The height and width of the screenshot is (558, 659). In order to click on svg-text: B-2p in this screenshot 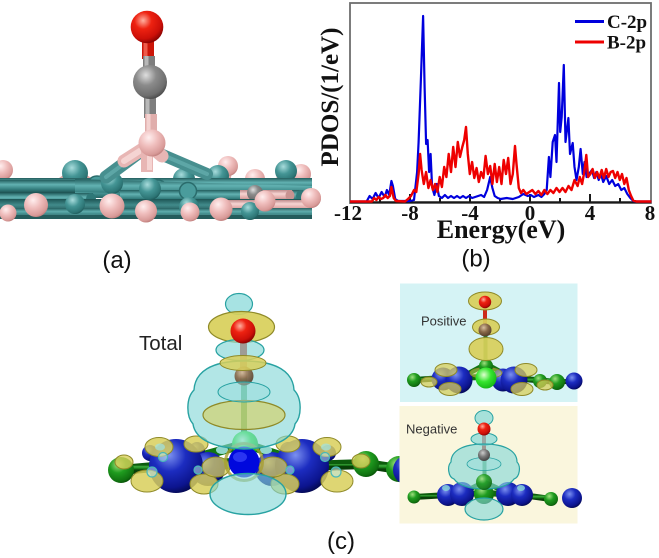, I will do `click(626, 43)`.